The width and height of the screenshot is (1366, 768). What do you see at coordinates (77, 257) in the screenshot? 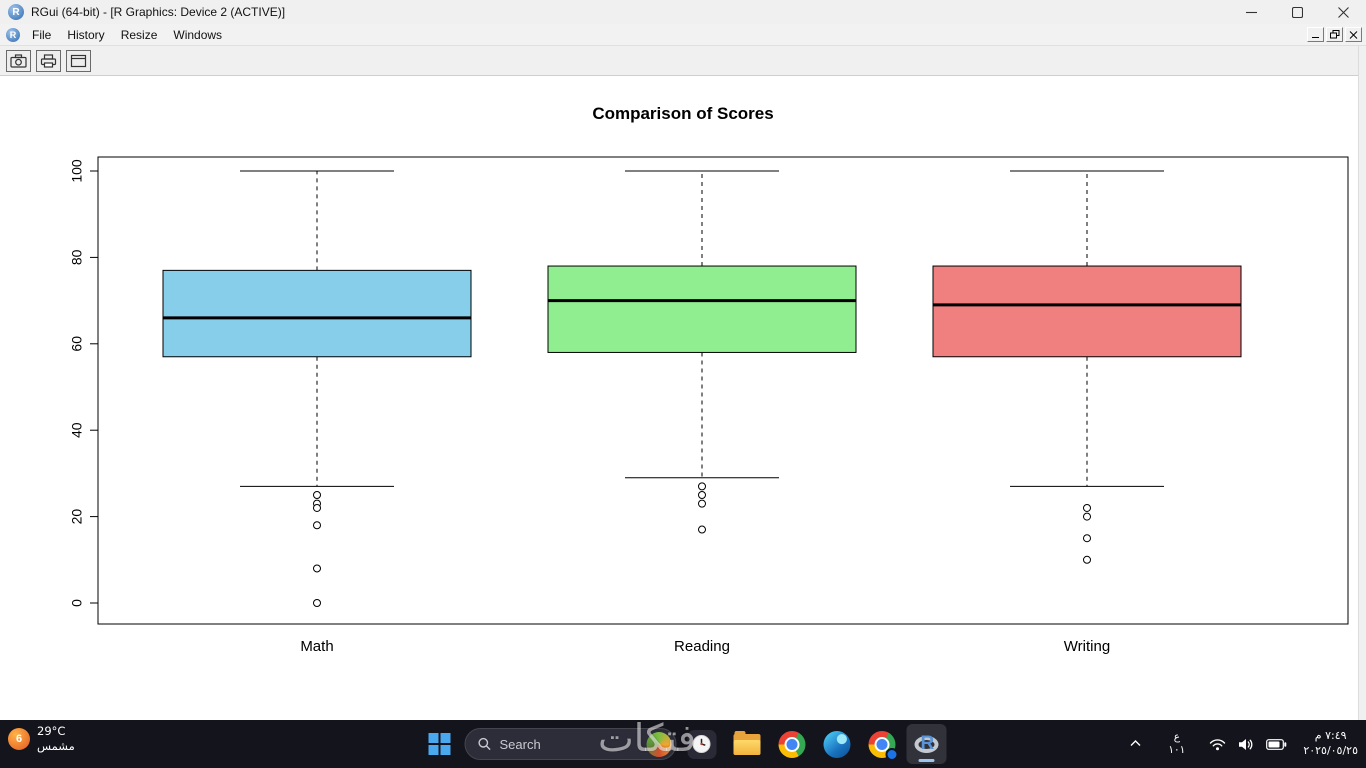
I see `y-tick-label: 80` at bounding box center [77, 257].